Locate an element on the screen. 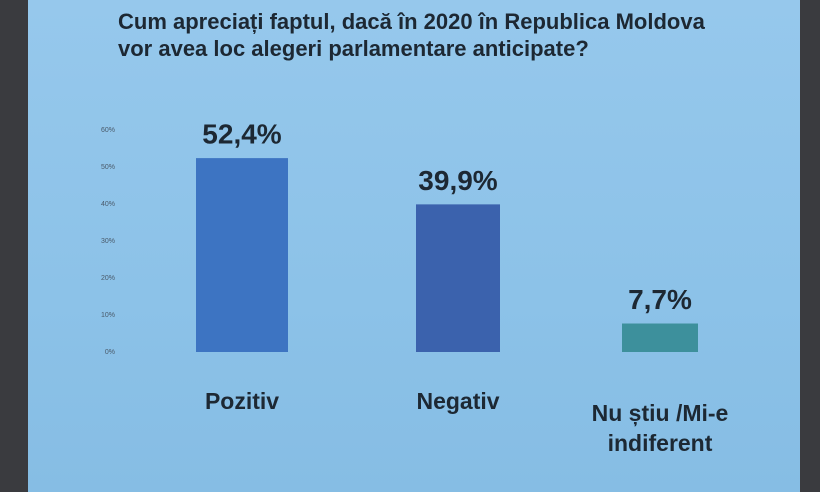 The image size is (820, 492). y-tick-label: 30% is located at coordinates (108, 241).